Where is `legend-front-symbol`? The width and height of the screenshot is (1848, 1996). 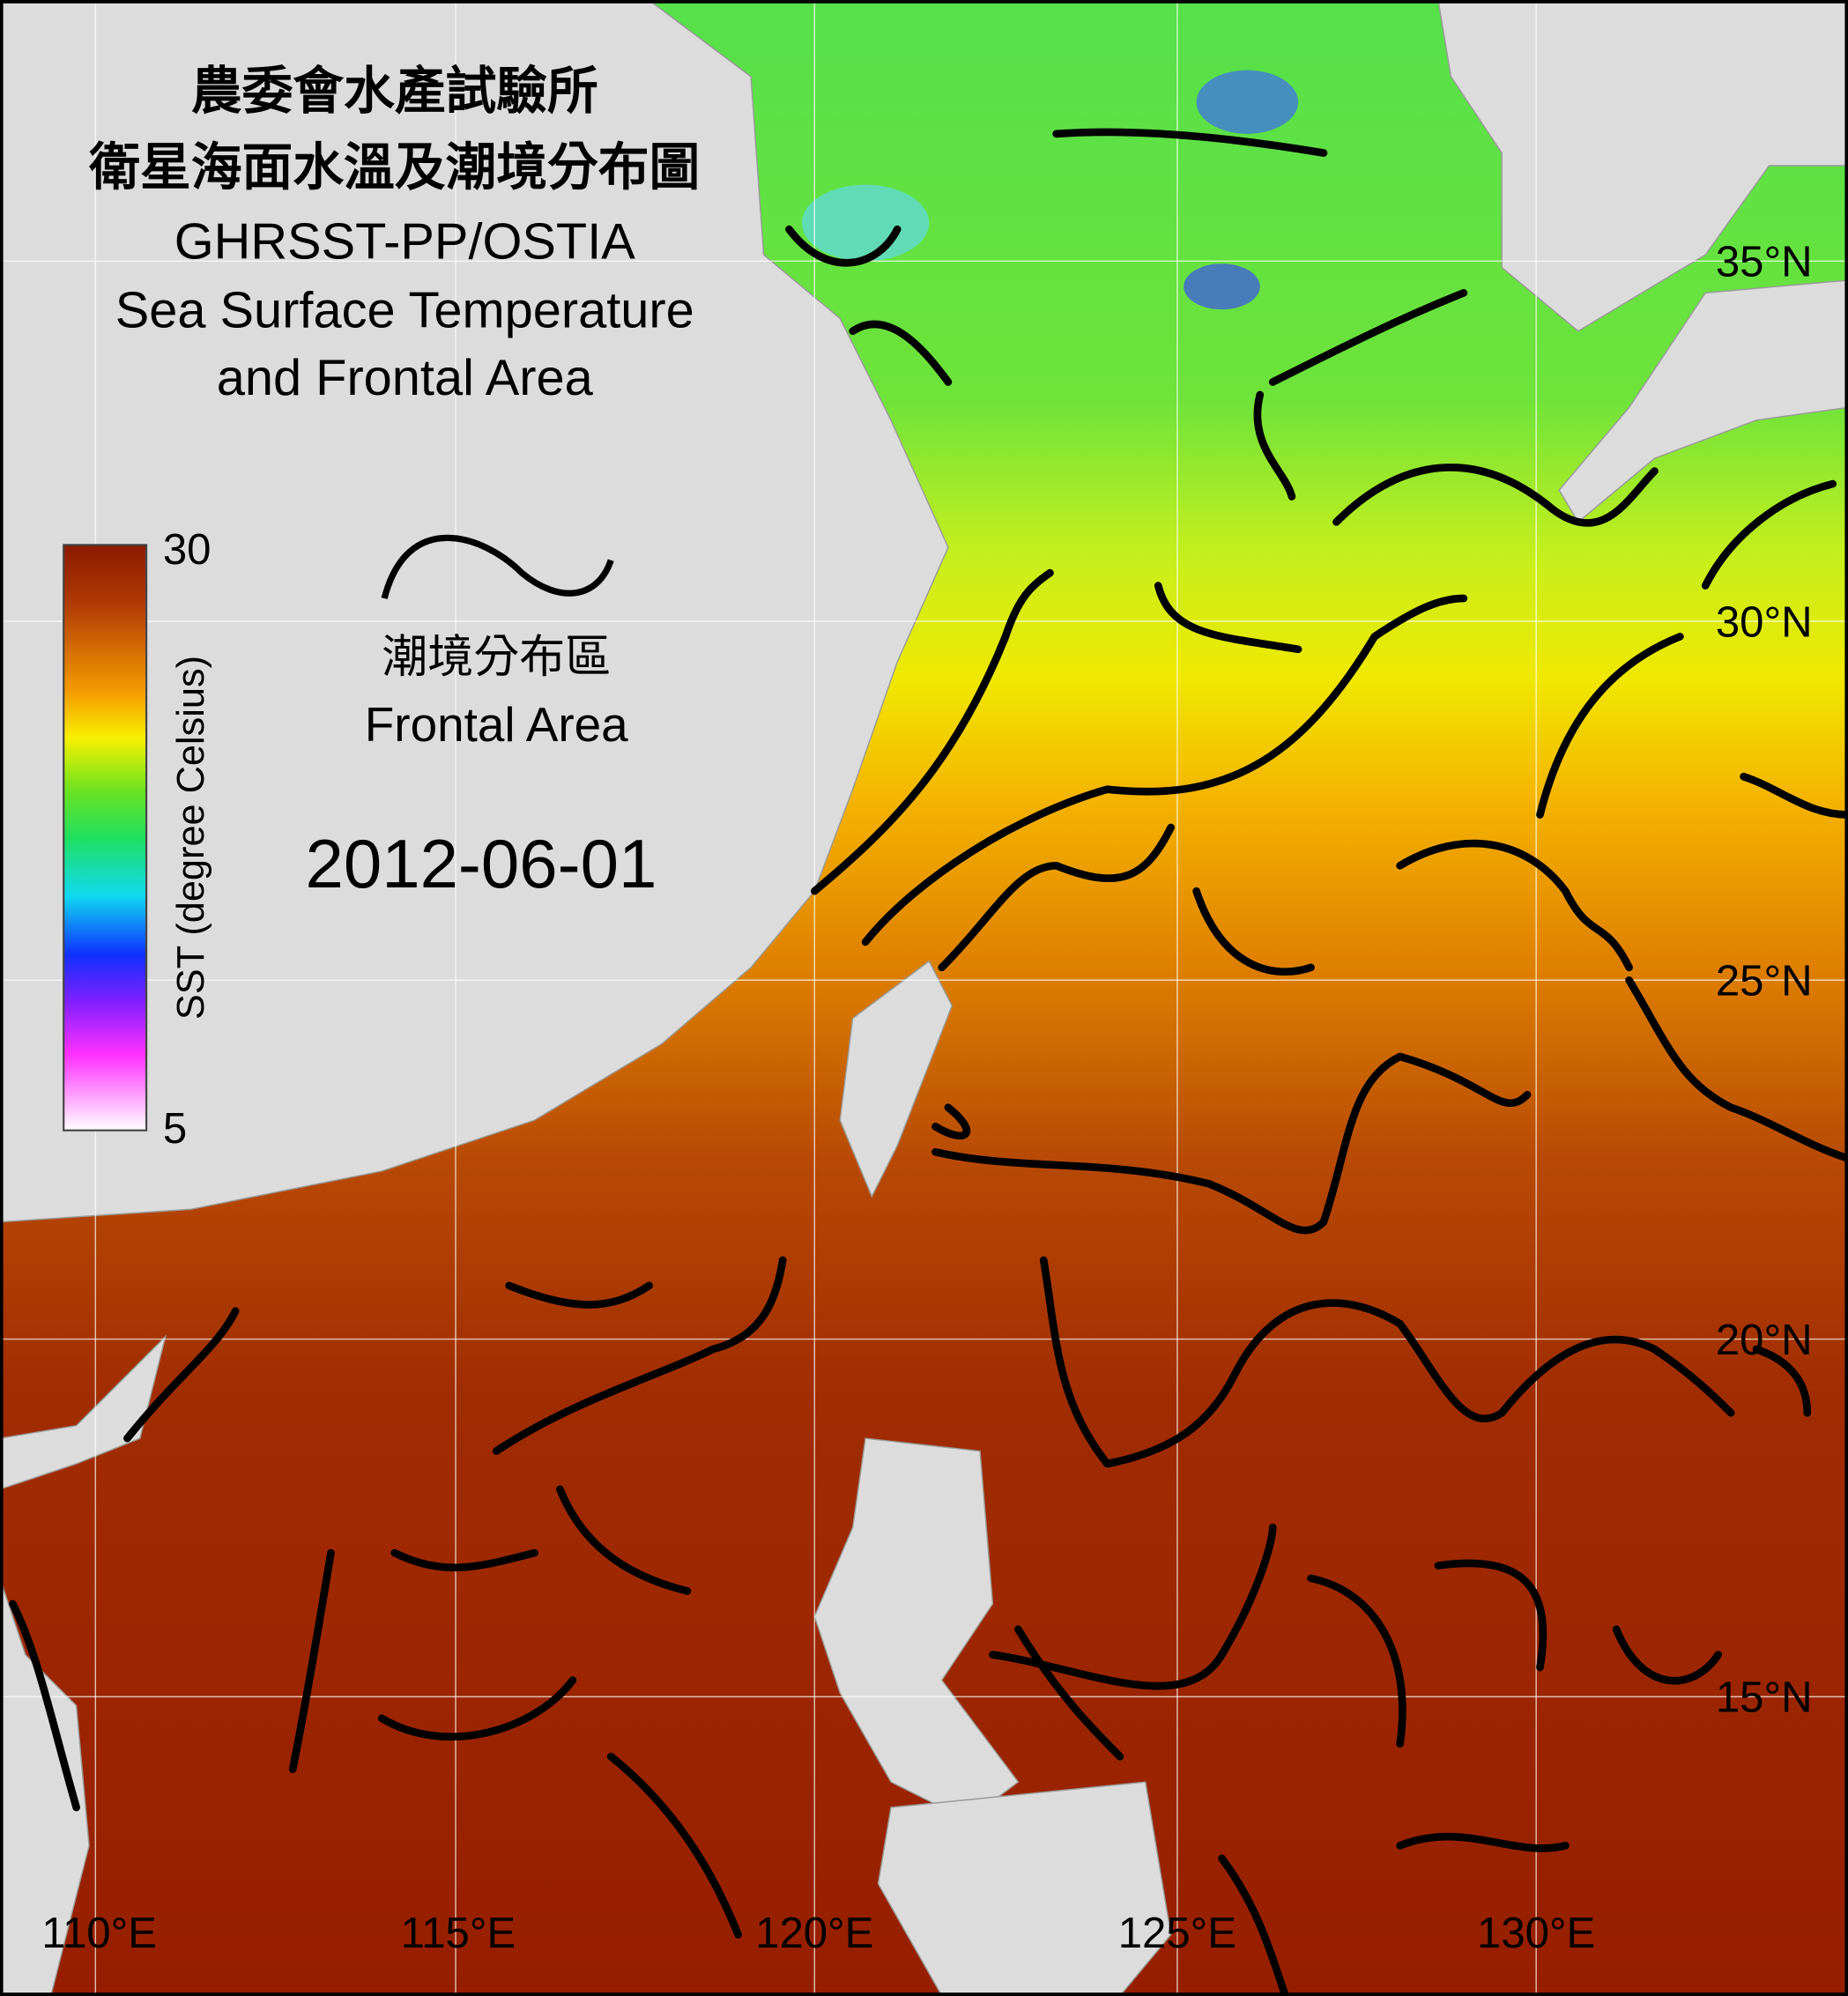 legend-front-symbol is located at coordinates (497, 566).